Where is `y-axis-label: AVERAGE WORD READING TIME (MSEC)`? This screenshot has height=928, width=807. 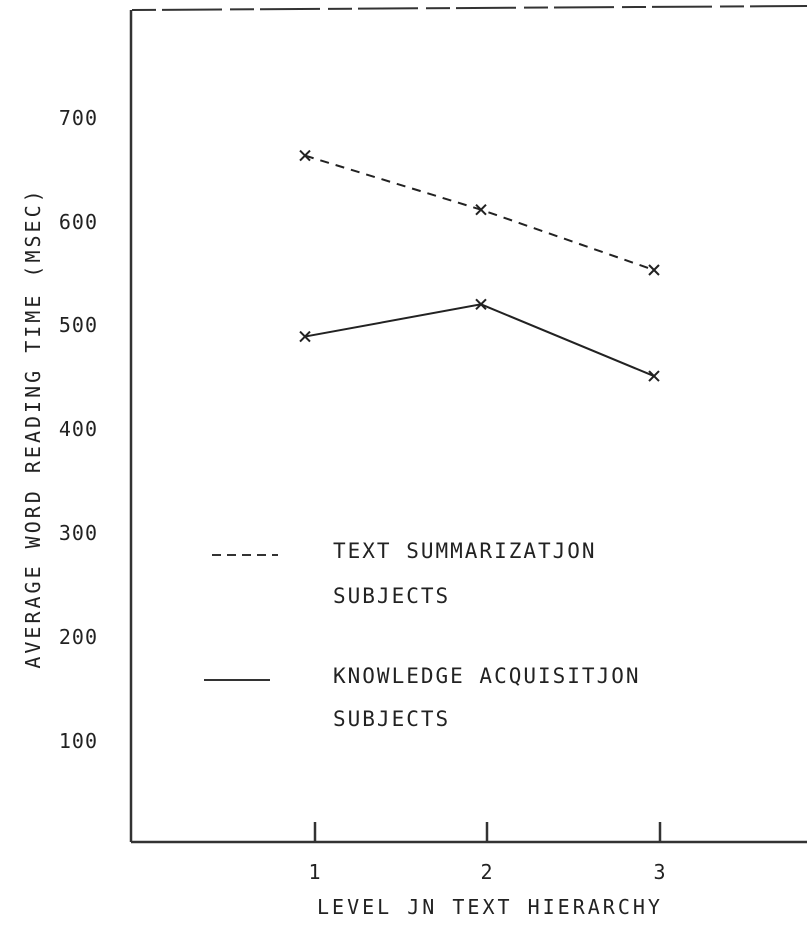
y-axis-label: AVERAGE WORD READING TIME (MSEC) is located at coordinates (33, 427).